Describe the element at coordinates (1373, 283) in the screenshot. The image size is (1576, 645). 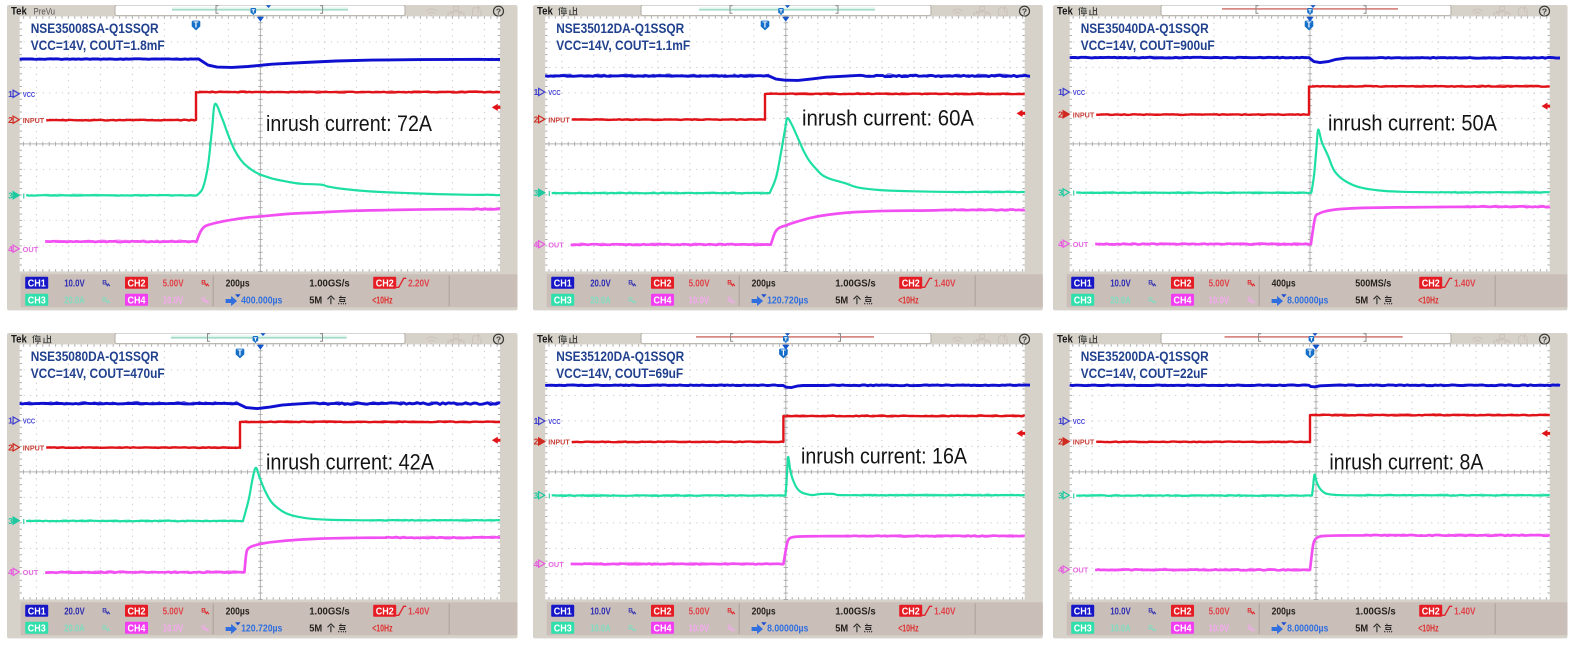
I see `svg-text: 500MS/s` at that location.